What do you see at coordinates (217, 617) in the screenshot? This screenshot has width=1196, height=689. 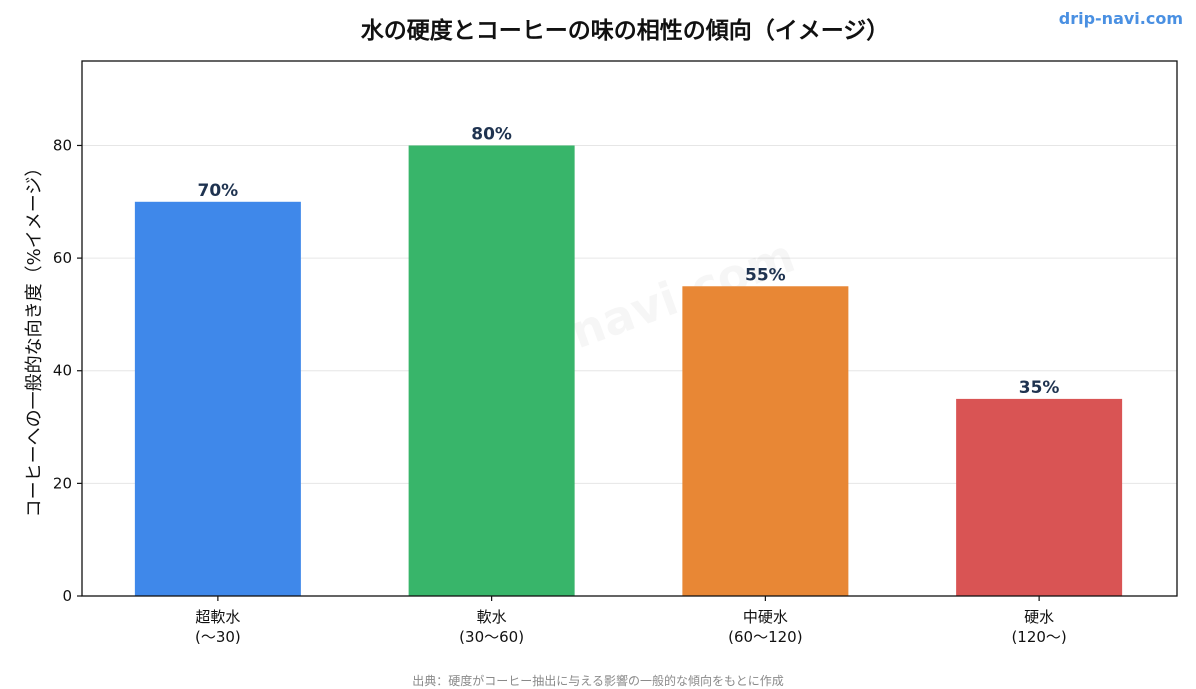 I see `x-tick-label: 超軟水` at bounding box center [217, 617].